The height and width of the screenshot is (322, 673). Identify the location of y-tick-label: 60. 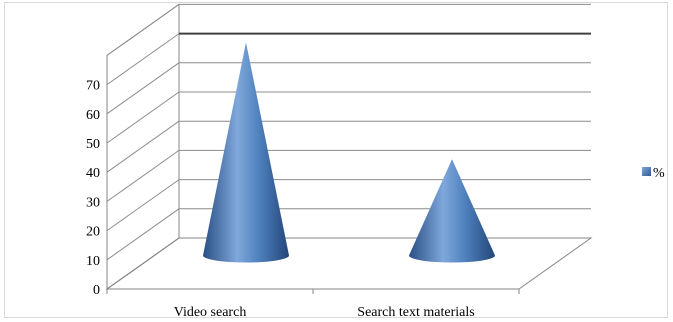
(93, 115).